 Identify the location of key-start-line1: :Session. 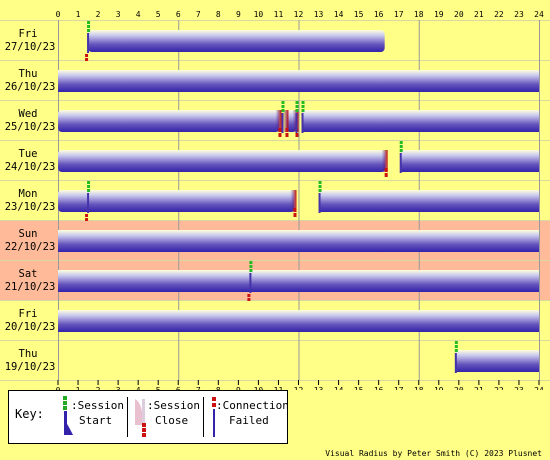
(97, 405).